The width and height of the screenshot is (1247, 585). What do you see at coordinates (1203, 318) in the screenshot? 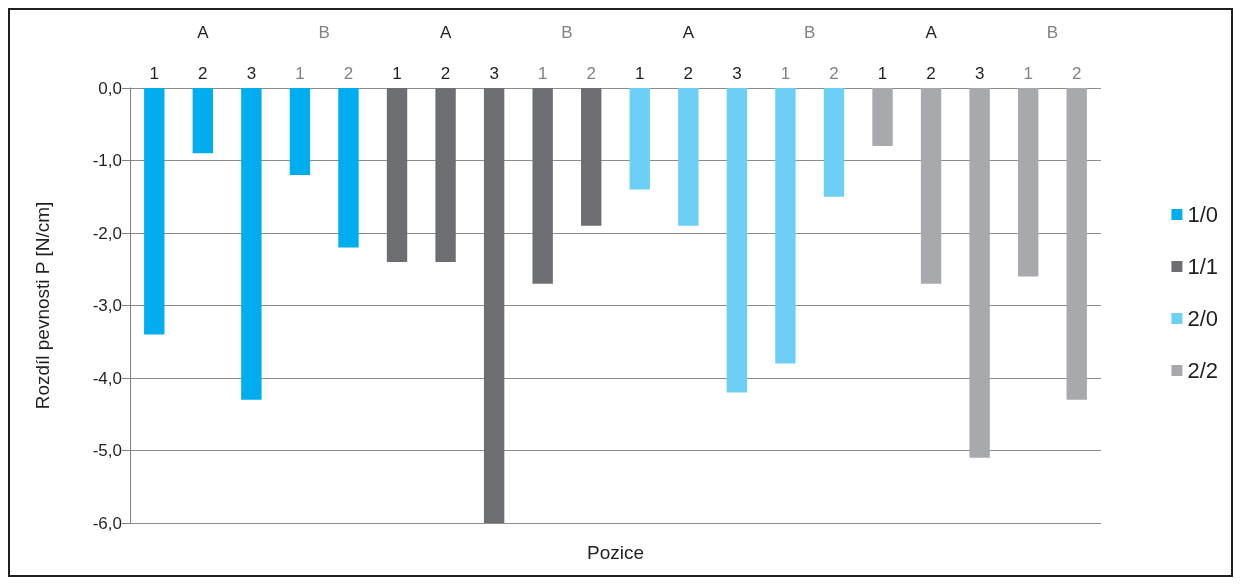
I see `legend-label: 2/0` at bounding box center [1203, 318].